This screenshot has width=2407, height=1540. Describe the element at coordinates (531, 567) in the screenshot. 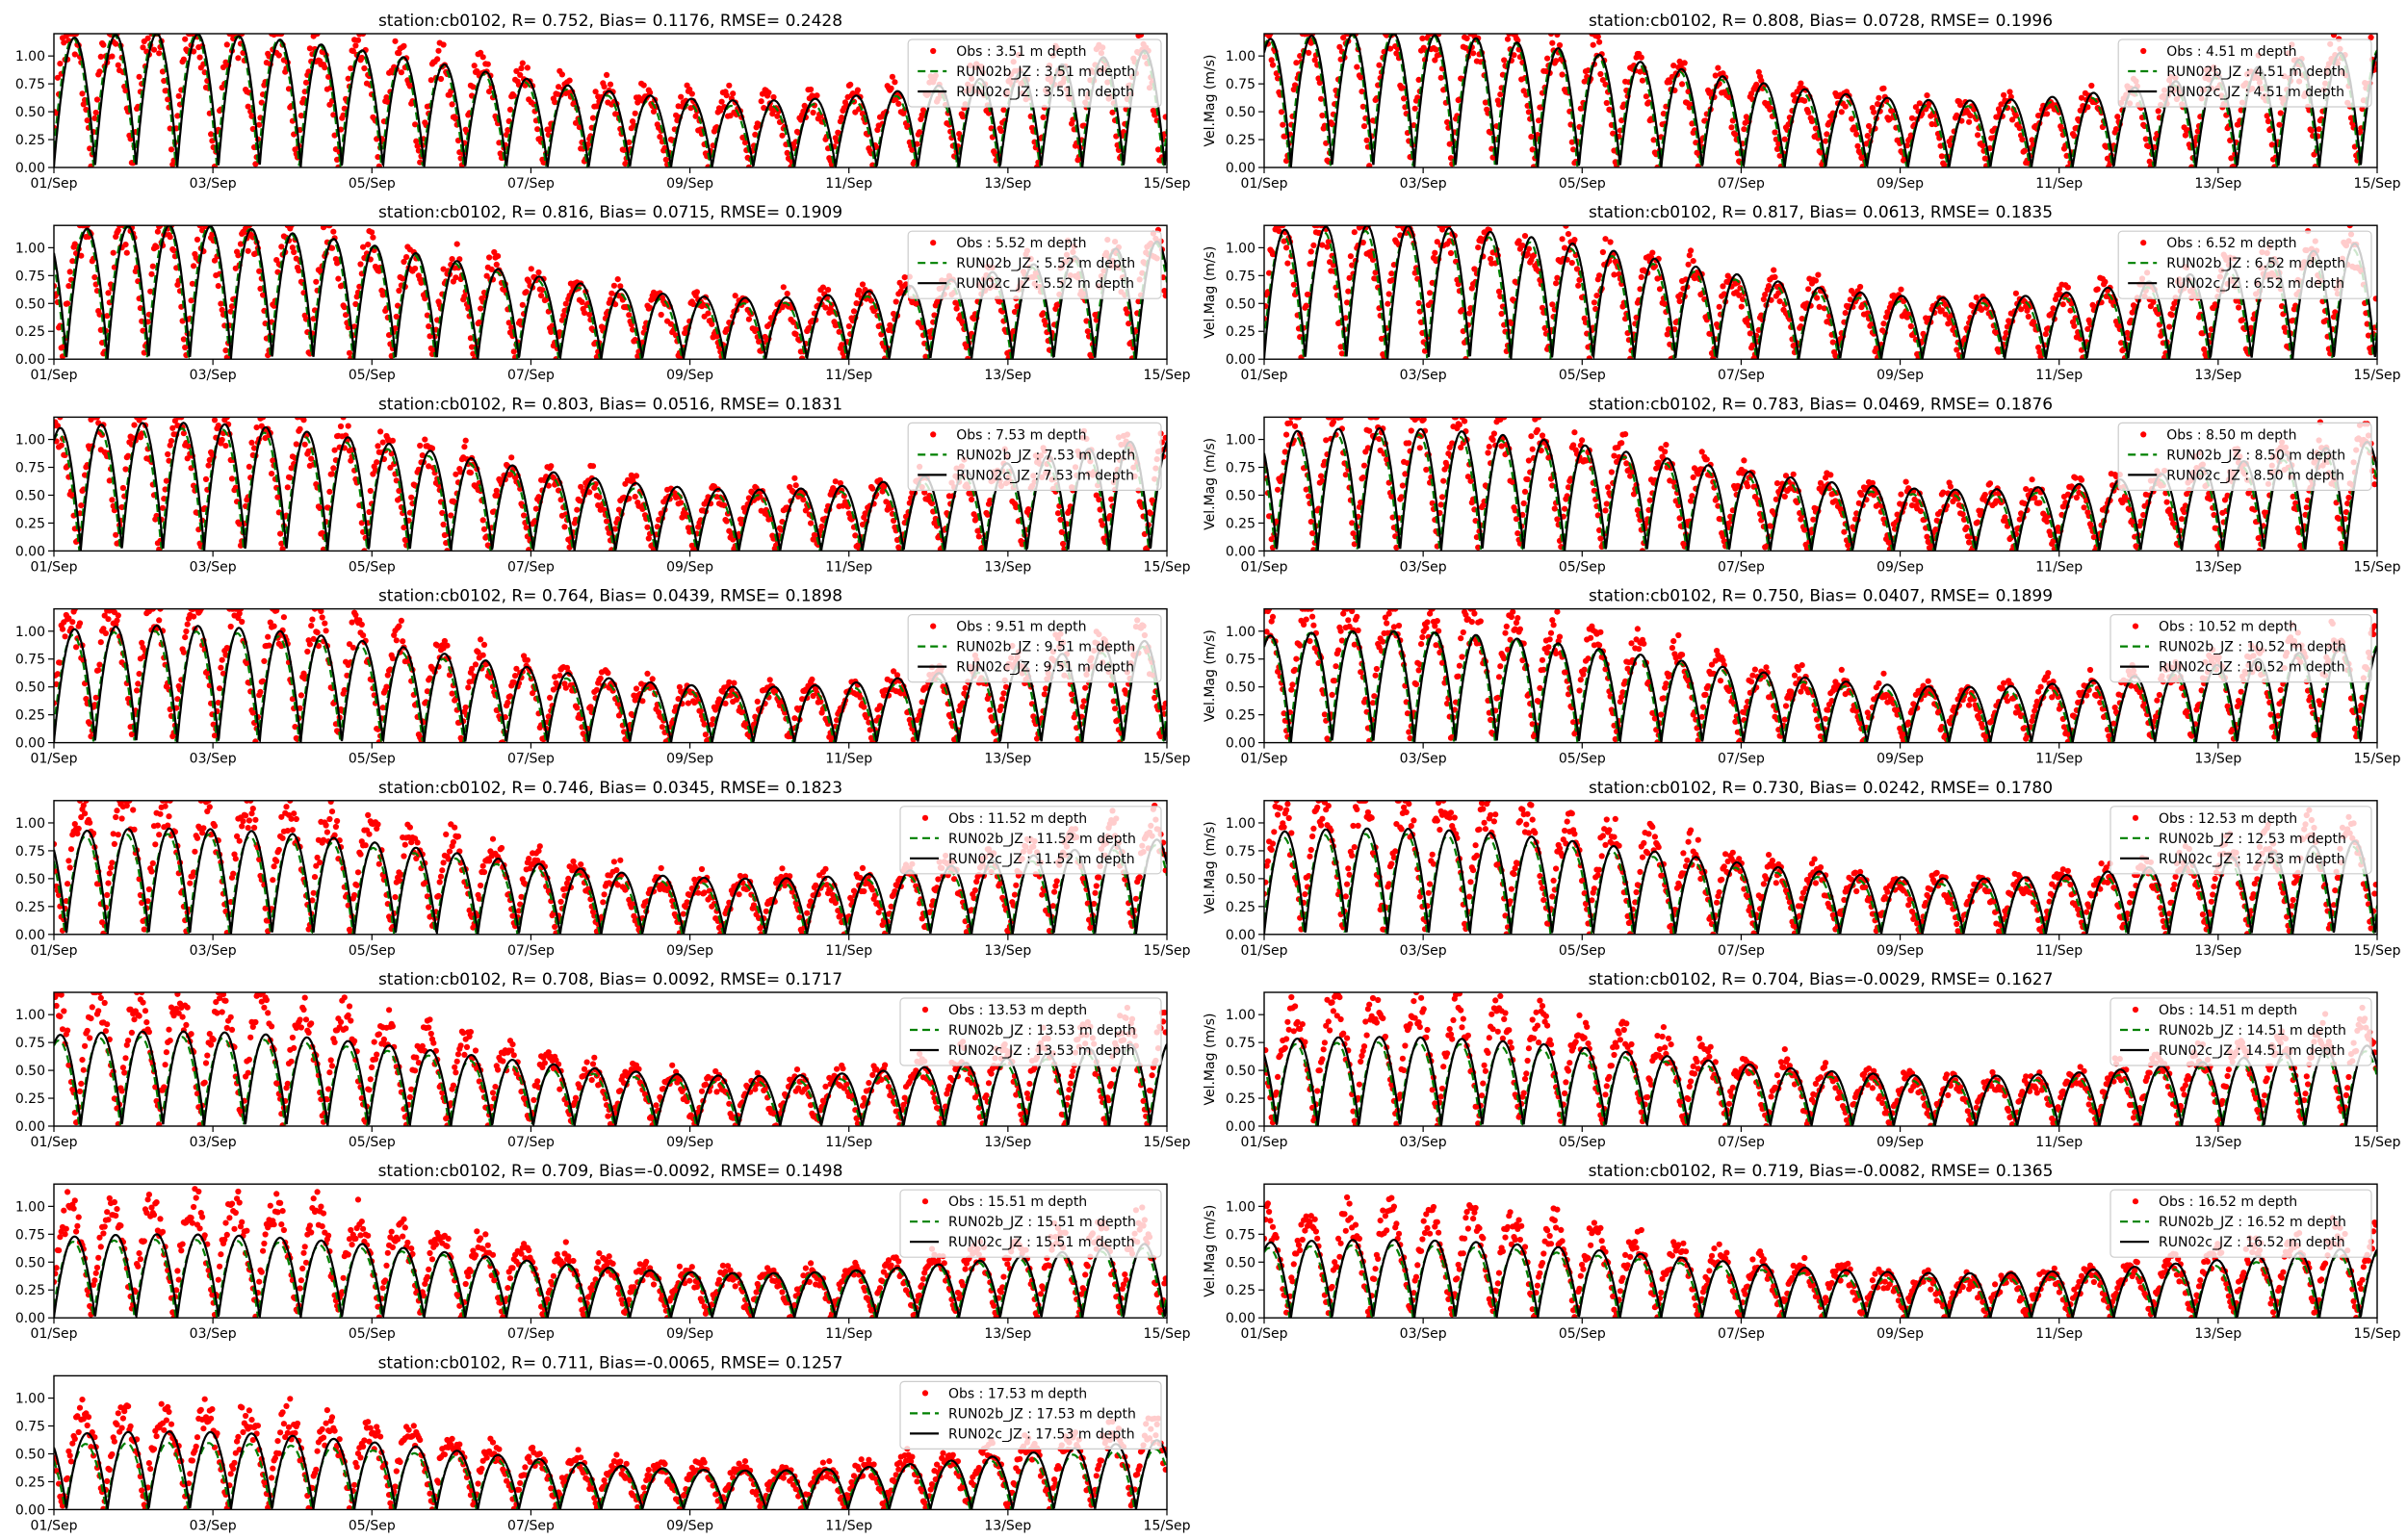

I see `x-tick-label: 07/Sep` at that location.